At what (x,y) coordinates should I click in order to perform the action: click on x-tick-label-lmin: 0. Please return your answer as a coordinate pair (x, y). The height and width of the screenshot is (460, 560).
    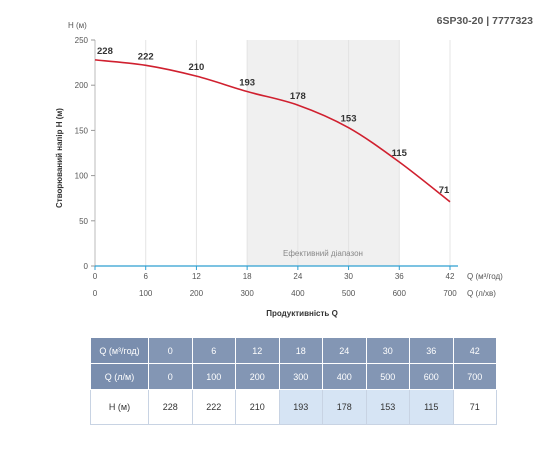
    Looking at the image, I should click on (95, 293).